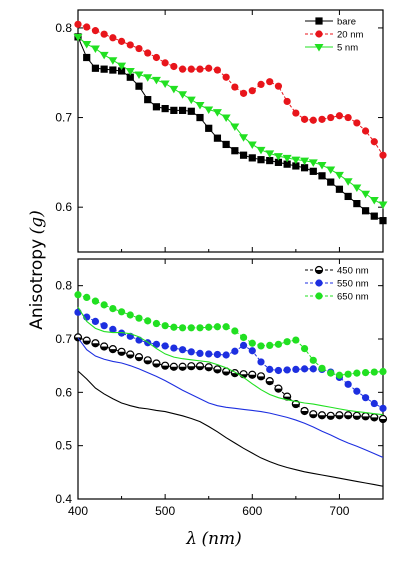  What do you see at coordinates (63, 499) in the screenshot?
I see `y-tick-label: 0.4` at bounding box center [63, 499].